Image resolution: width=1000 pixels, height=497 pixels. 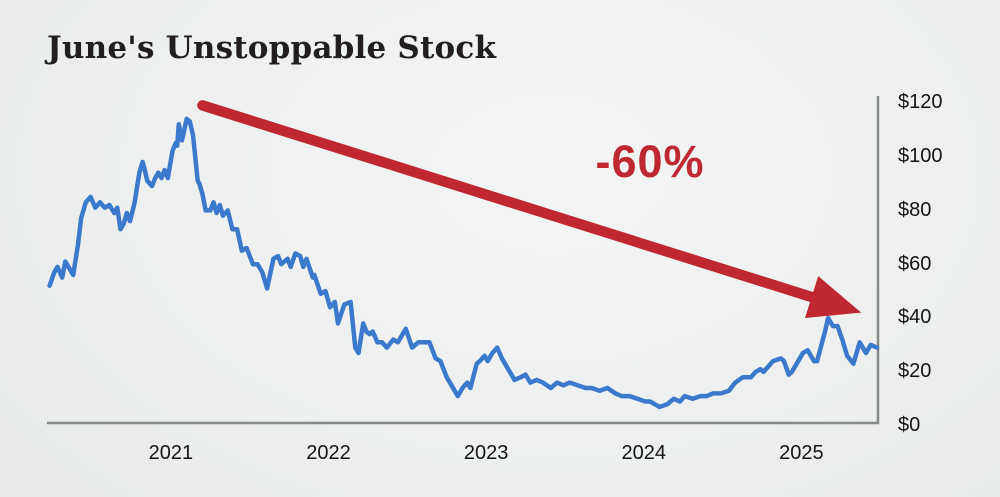 What do you see at coordinates (643, 453) in the screenshot?
I see `x-axis-tick-label: 2024` at bounding box center [643, 453].